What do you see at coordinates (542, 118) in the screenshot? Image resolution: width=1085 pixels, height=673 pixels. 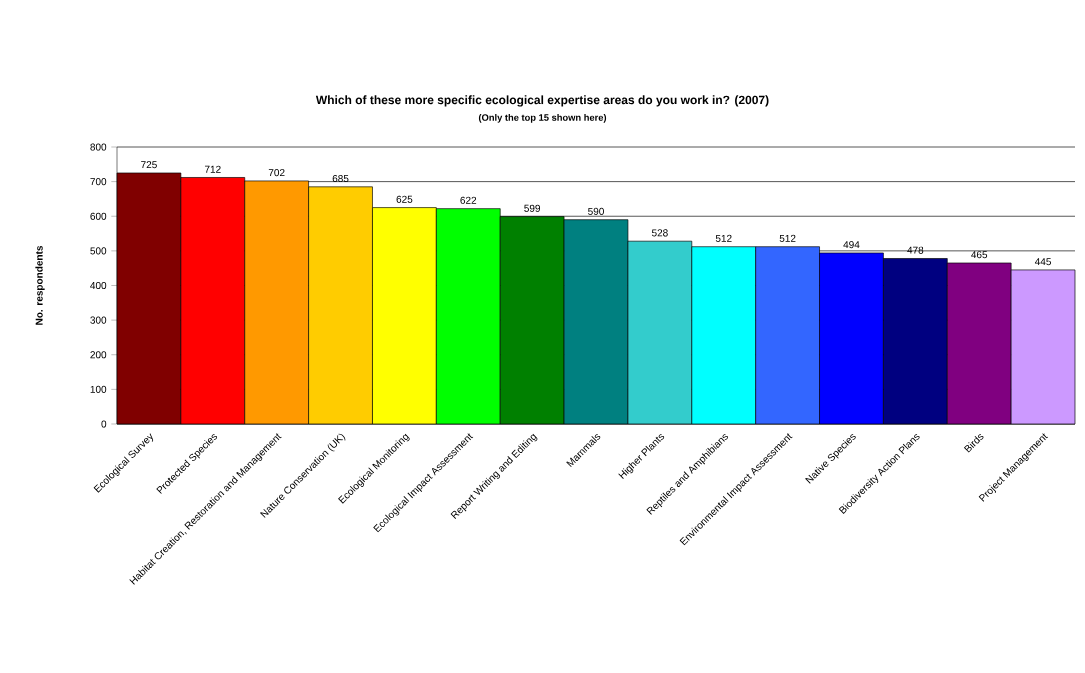 I see `chart-subtitle: (Only the top 15 shown here)` at bounding box center [542, 118].